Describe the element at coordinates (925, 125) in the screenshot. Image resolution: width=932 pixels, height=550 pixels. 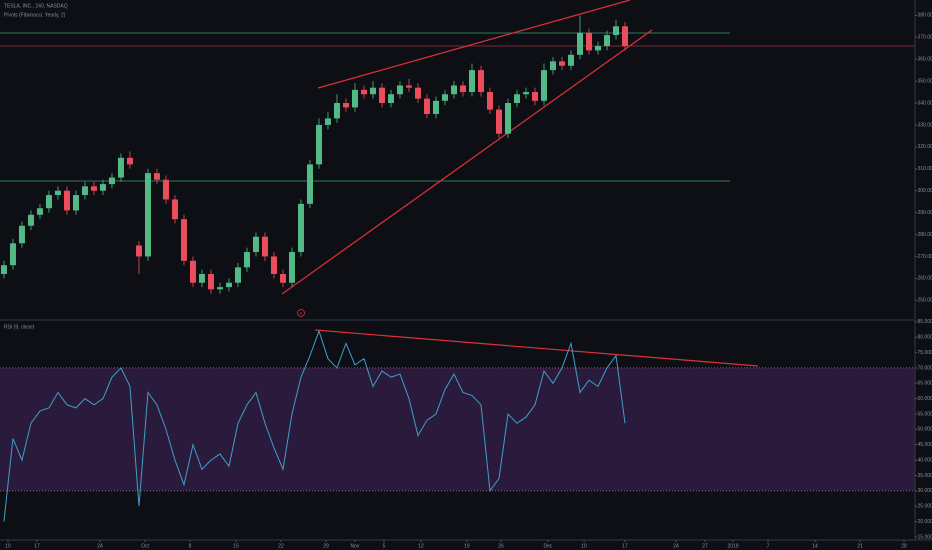
I see `y-tick-label: 330.00` at that location.